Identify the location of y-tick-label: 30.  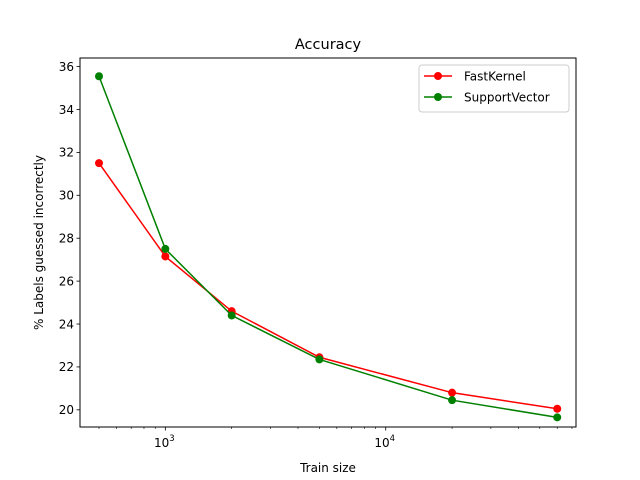
(66, 196).